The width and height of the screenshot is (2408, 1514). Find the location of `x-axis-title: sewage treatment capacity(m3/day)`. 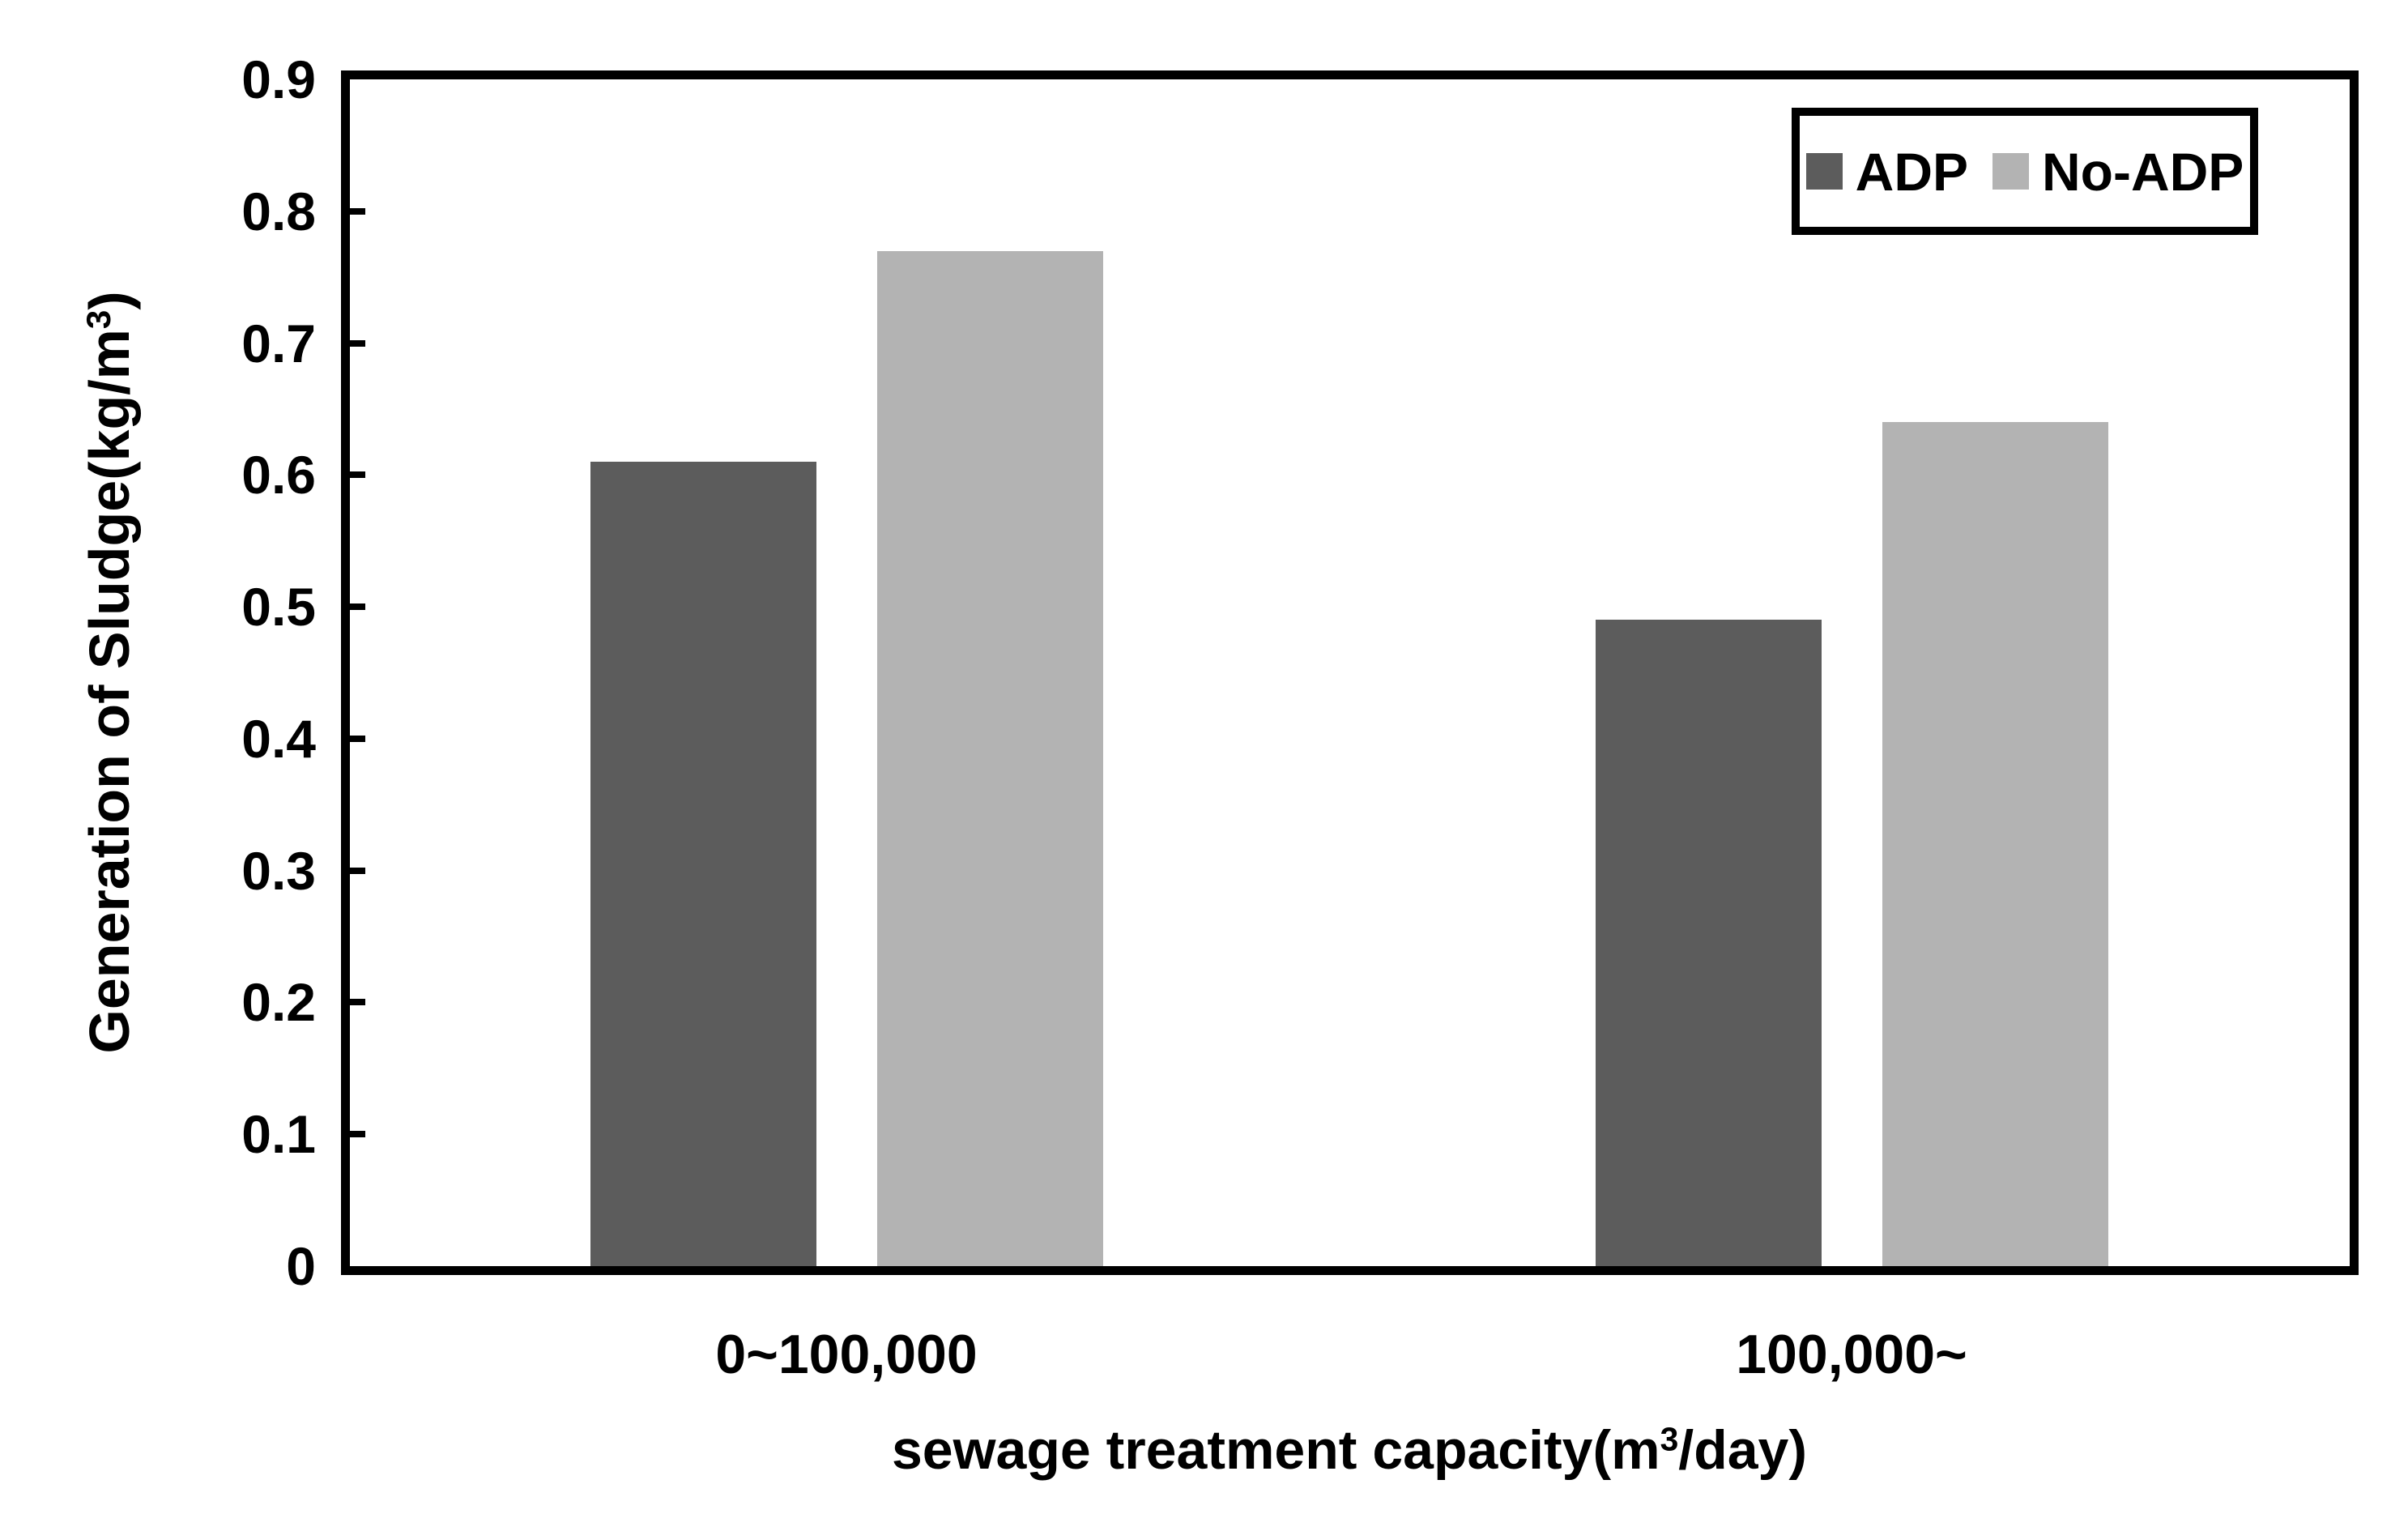

x-axis-title: sewage treatment capacity(m3/day) is located at coordinates (1349, 1450).